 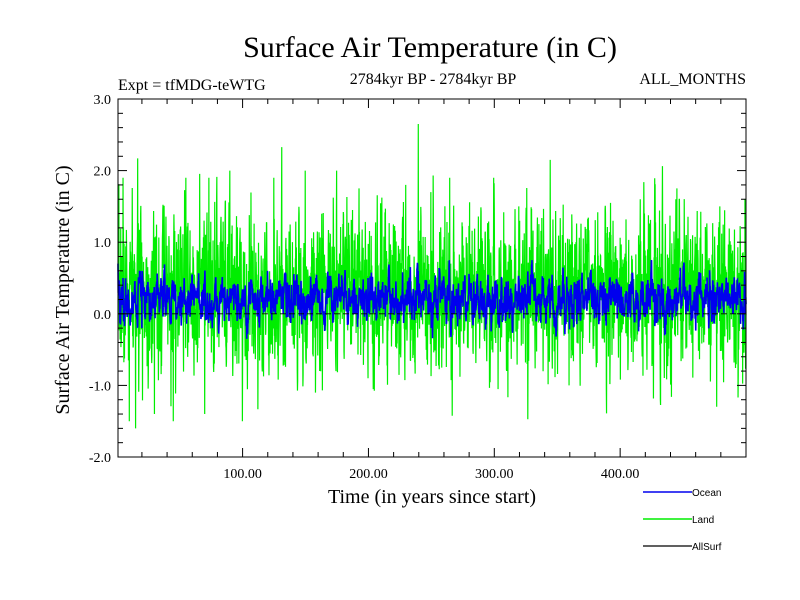 What do you see at coordinates (103, 100) in the screenshot?
I see `y-tick-label: 3.0` at bounding box center [103, 100].